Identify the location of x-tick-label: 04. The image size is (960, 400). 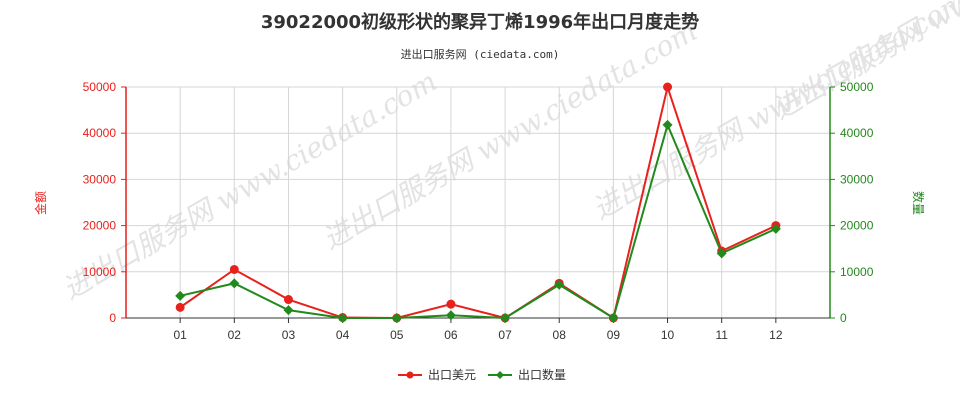
(343, 335).